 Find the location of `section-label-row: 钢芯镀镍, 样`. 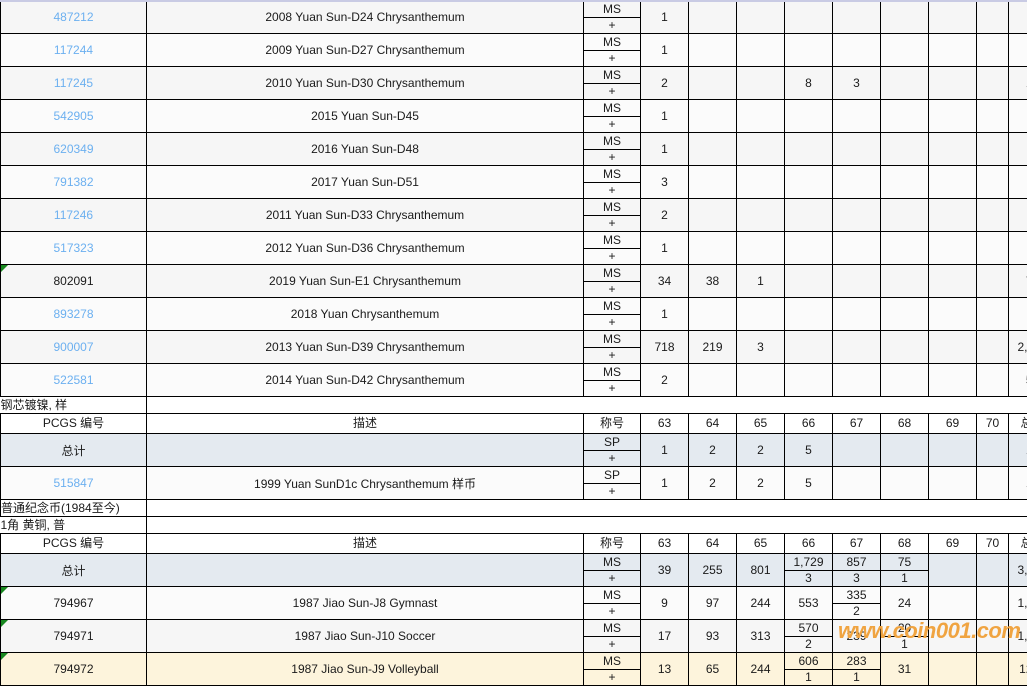

section-label-row: 钢芯镀镍, 样 is located at coordinates (514, 405).